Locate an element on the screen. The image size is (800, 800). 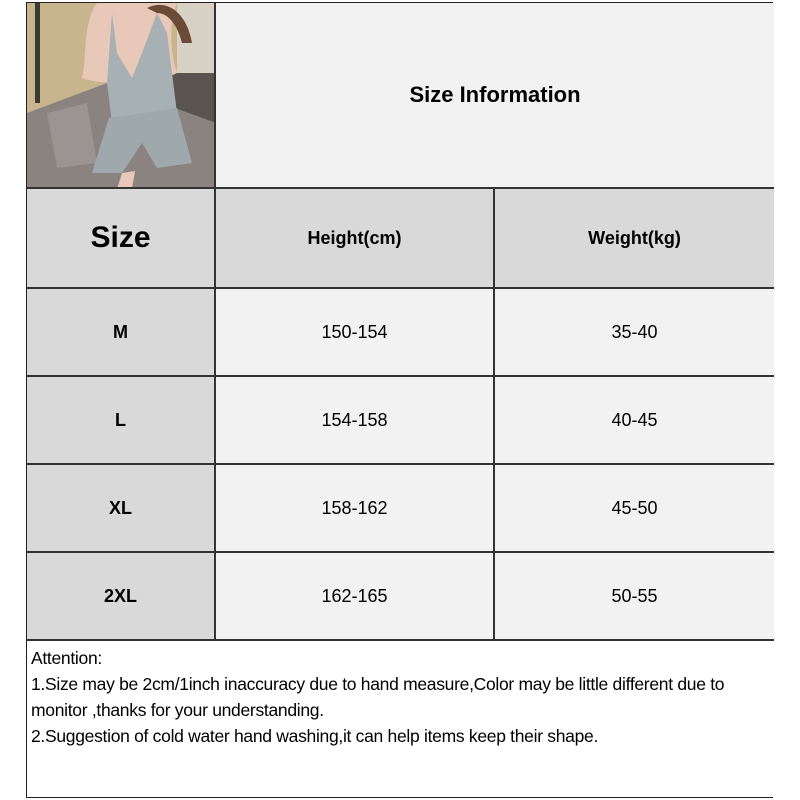
size-cell: M is located at coordinates (121, 333).